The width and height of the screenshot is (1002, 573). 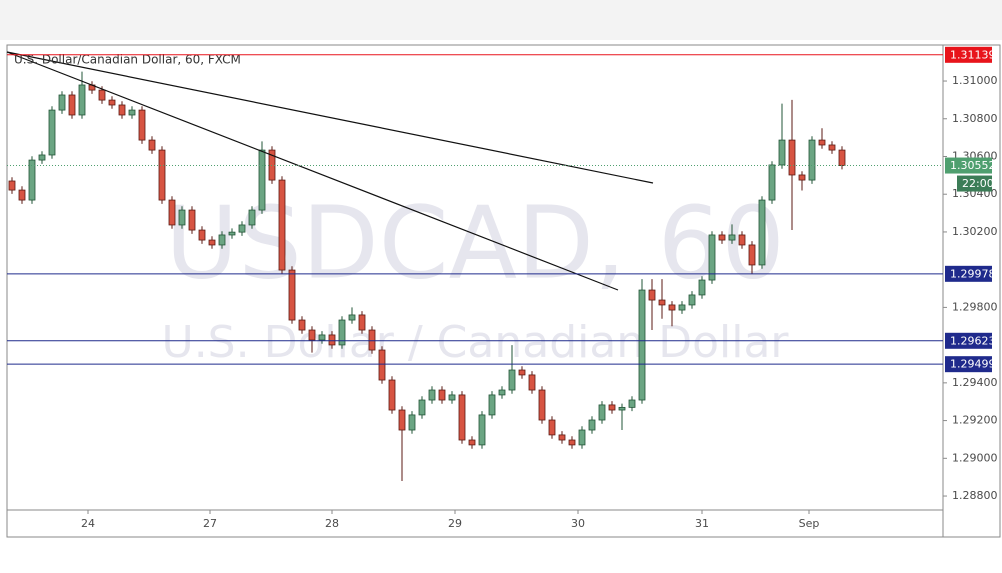 What do you see at coordinates (973, 54) in the screenshot?
I see `level-label: 1.31139` at bounding box center [973, 54].